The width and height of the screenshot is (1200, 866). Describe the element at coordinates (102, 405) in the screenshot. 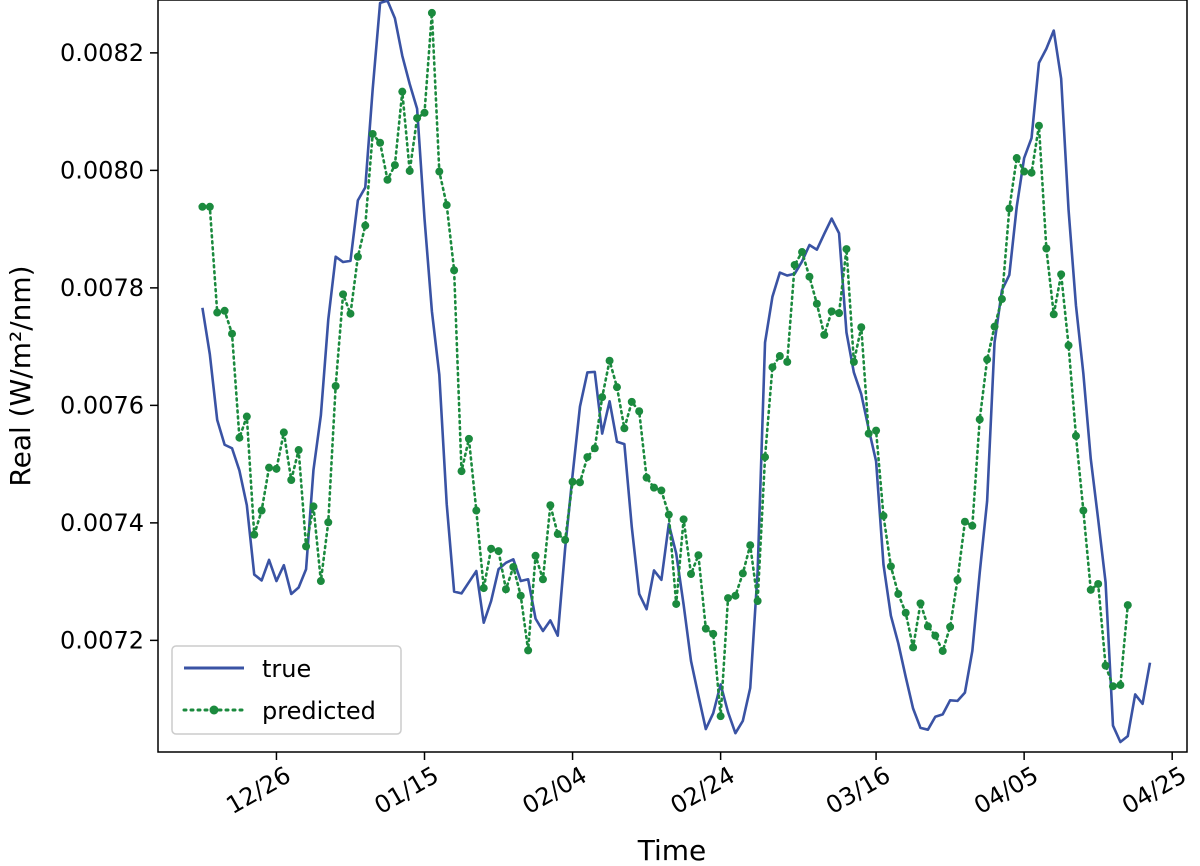

I see `y-tick-label: 0.0076` at that location.